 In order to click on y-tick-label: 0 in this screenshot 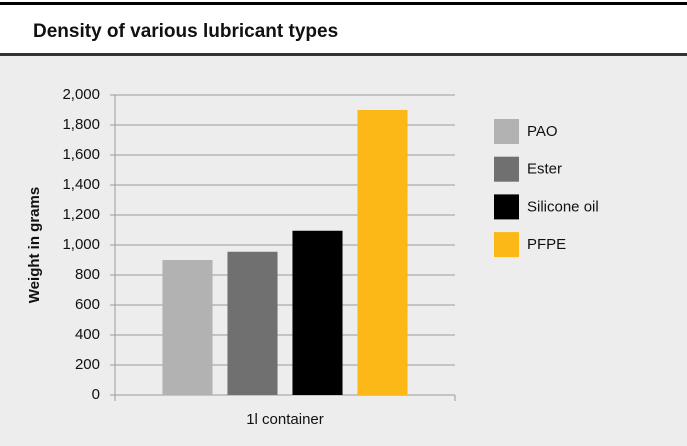, I will do `click(96, 394)`.